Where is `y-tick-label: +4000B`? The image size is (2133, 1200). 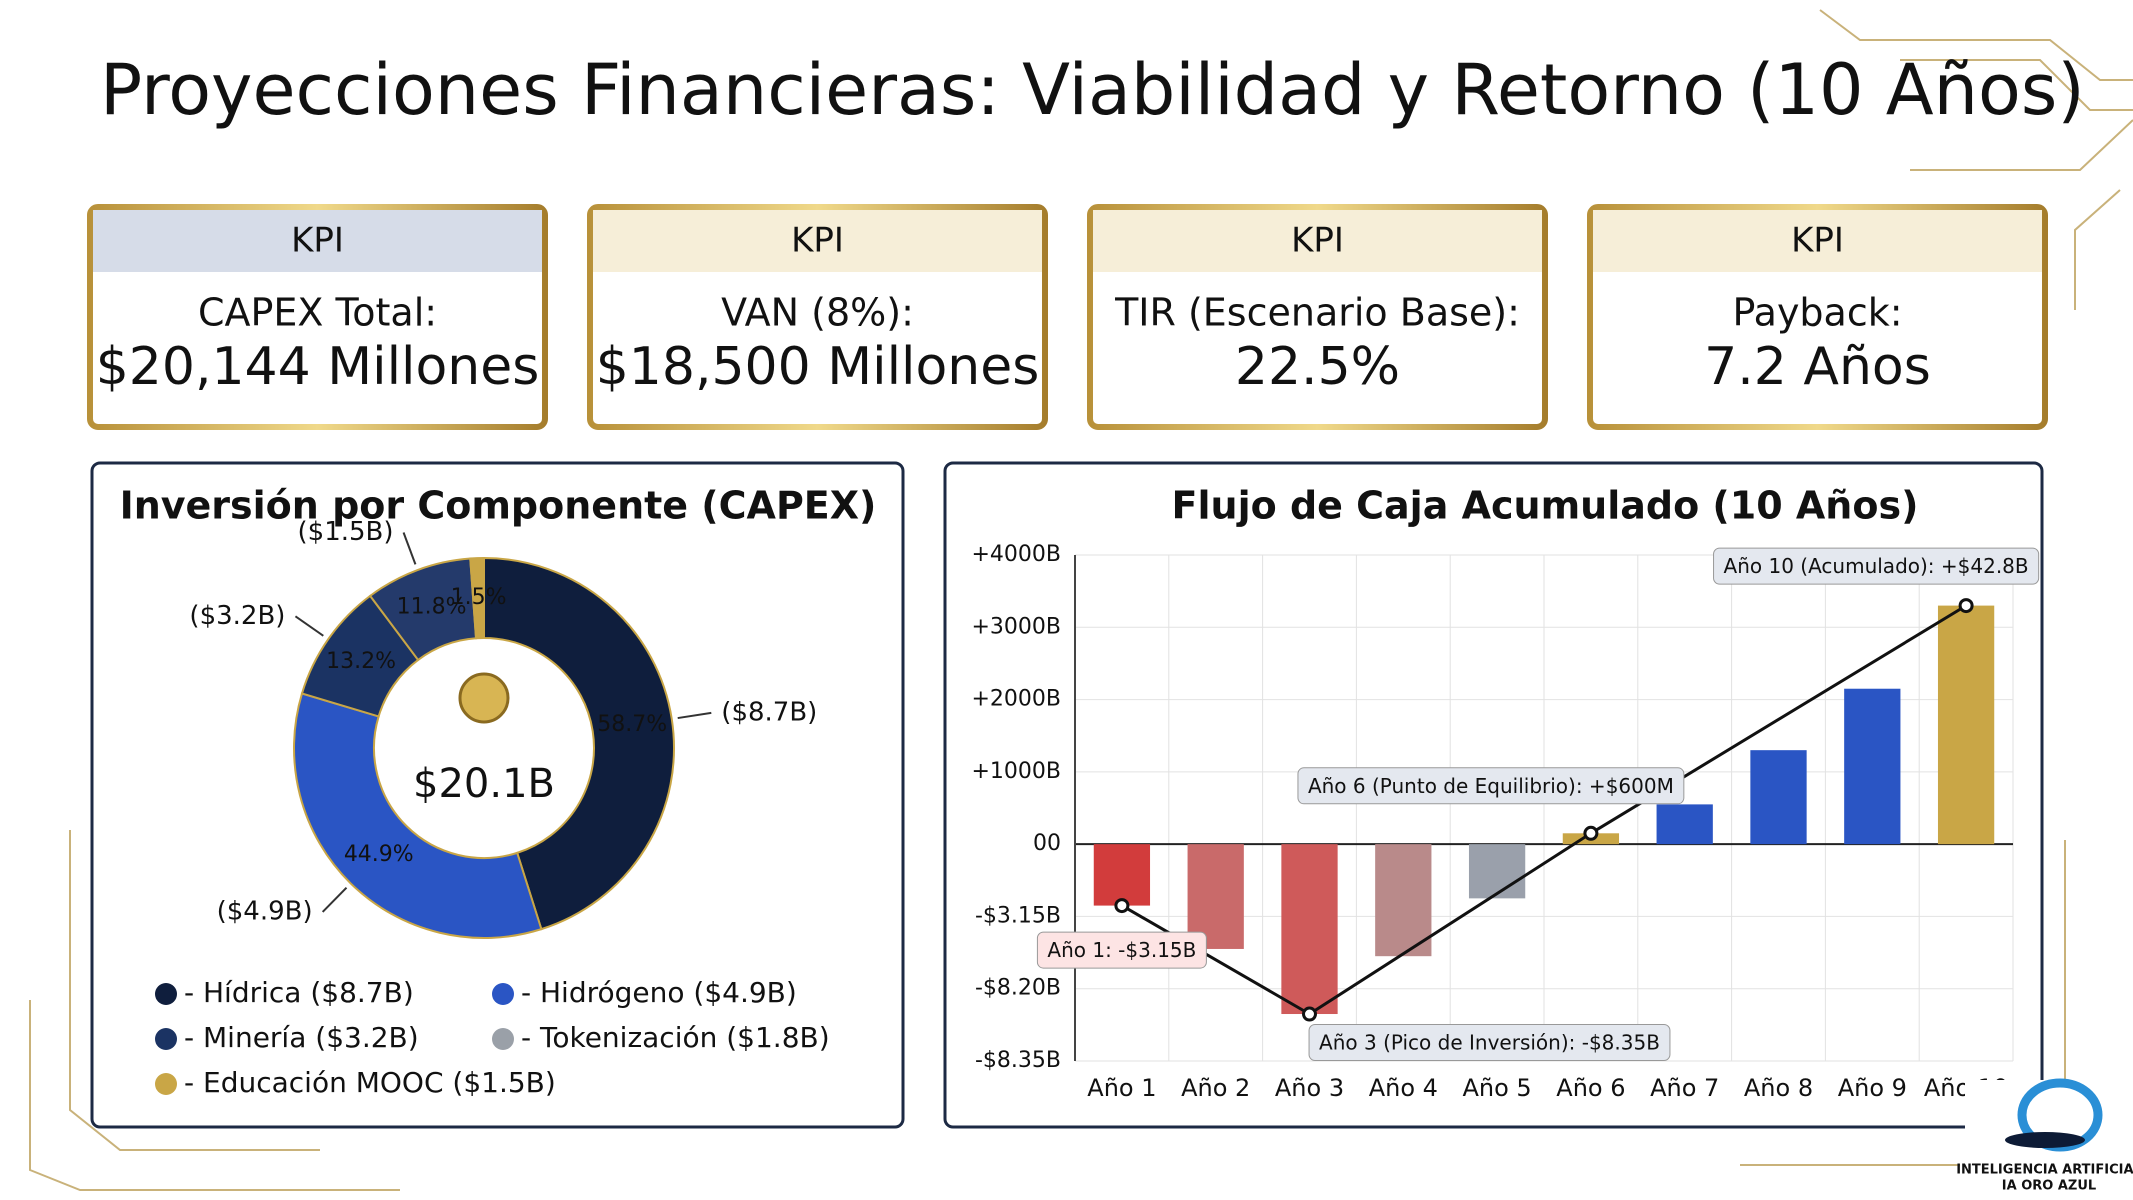
y-tick-label: +4000B is located at coordinates (1016, 554).